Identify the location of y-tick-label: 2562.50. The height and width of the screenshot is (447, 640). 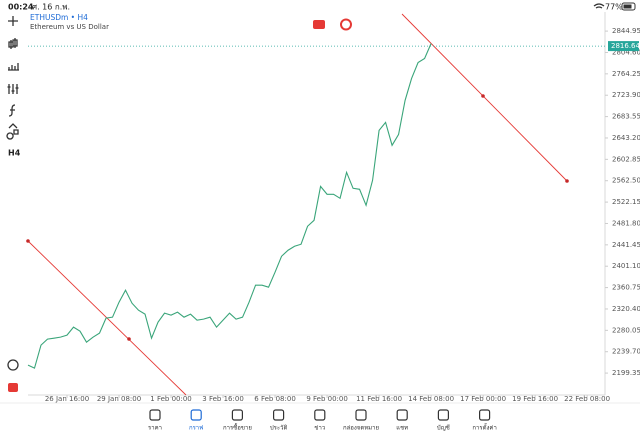
(626, 181).